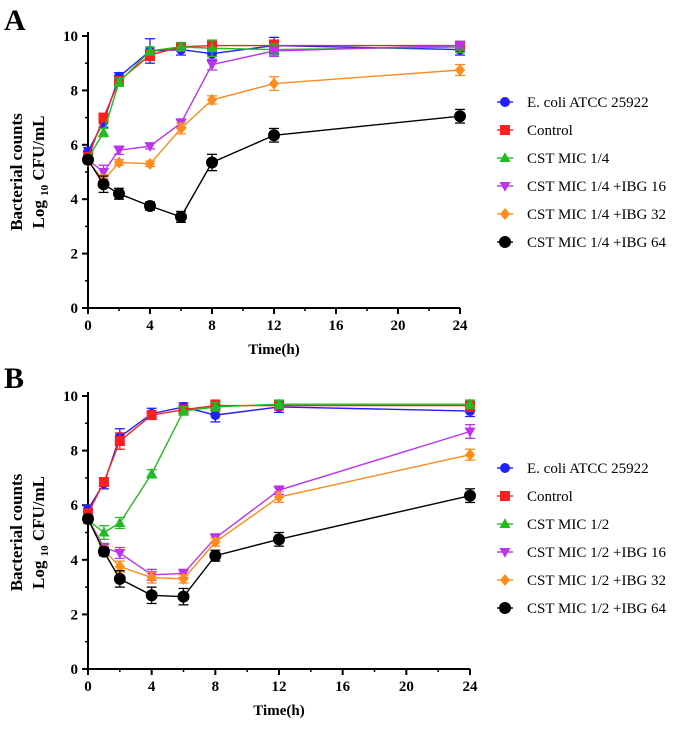 This screenshot has width=694, height=730. Describe the element at coordinates (550, 497) in the screenshot. I see `legend-label: Control` at that location.